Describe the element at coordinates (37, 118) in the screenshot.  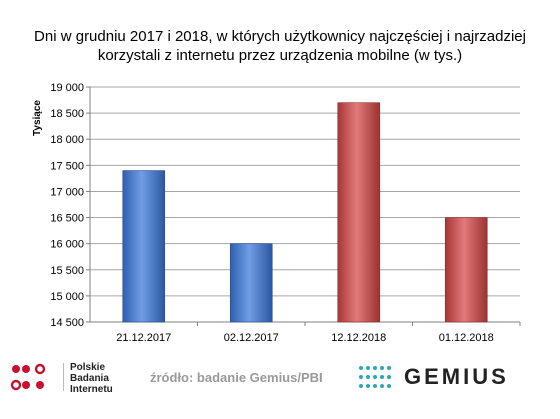
I see `y-axis-label: Tysiące` at that location.